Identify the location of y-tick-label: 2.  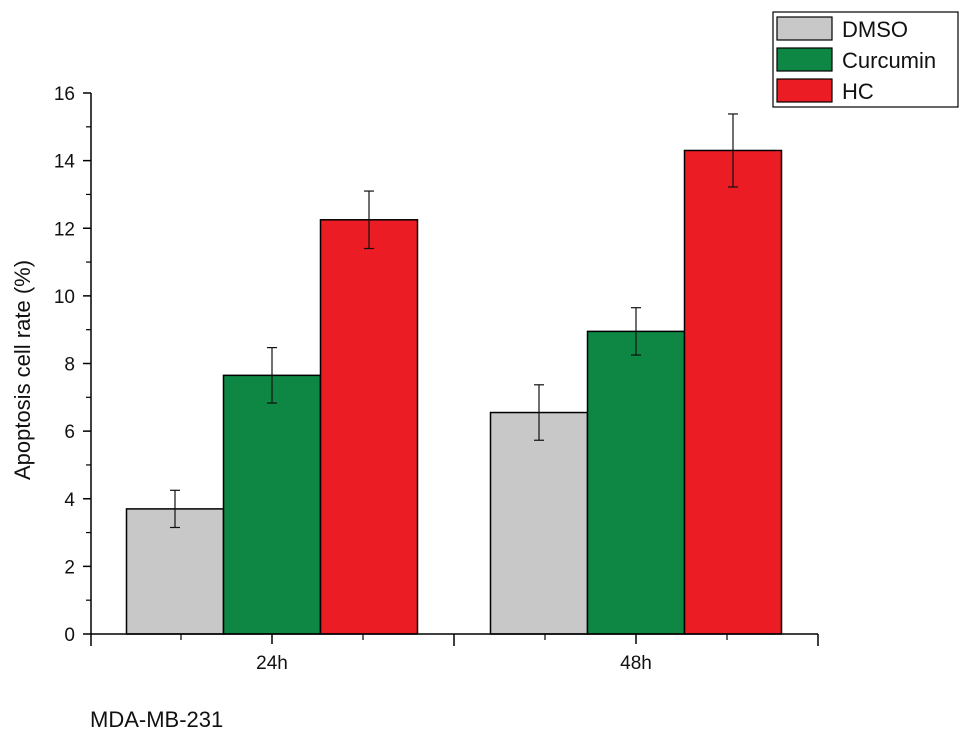
(69, 567).